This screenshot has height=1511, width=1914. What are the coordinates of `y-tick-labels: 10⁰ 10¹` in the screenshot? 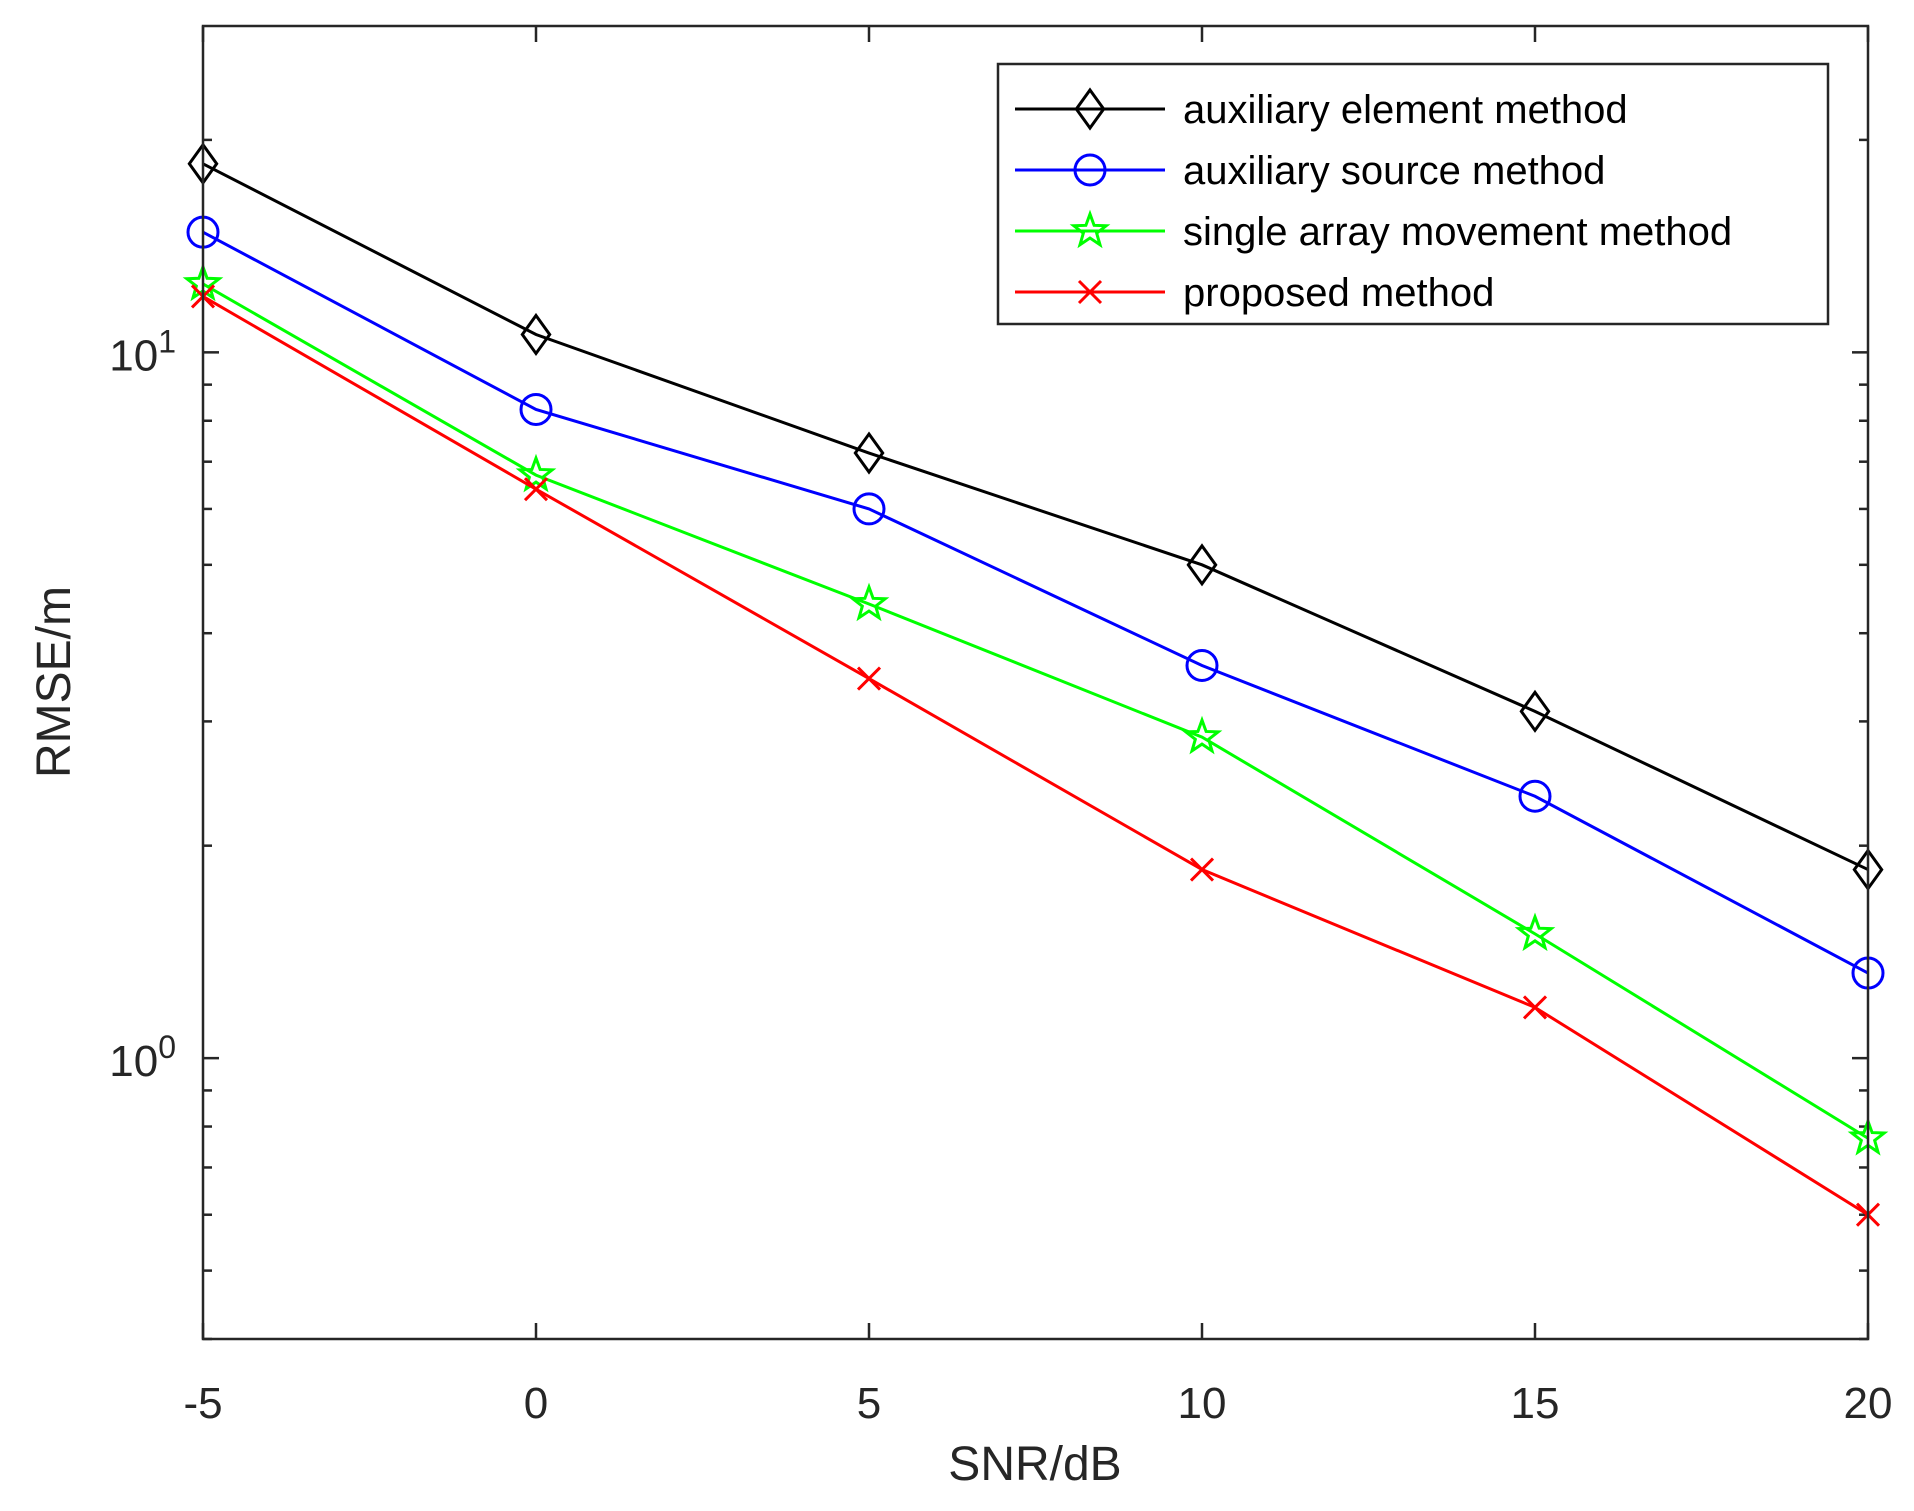 It's located at (142, 704).